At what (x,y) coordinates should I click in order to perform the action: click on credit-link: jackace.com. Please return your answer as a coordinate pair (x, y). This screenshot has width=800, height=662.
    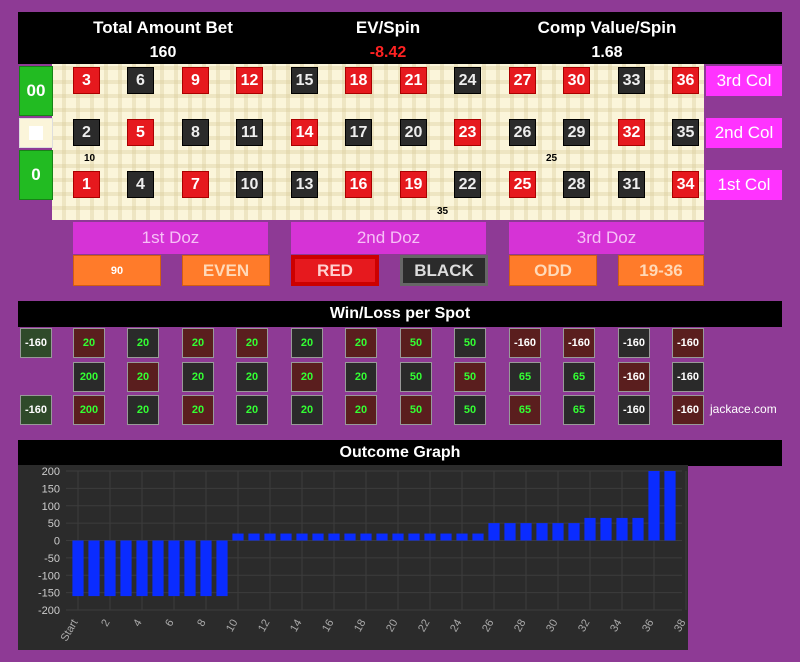
    Looking at the image, I should click on (743, 409).